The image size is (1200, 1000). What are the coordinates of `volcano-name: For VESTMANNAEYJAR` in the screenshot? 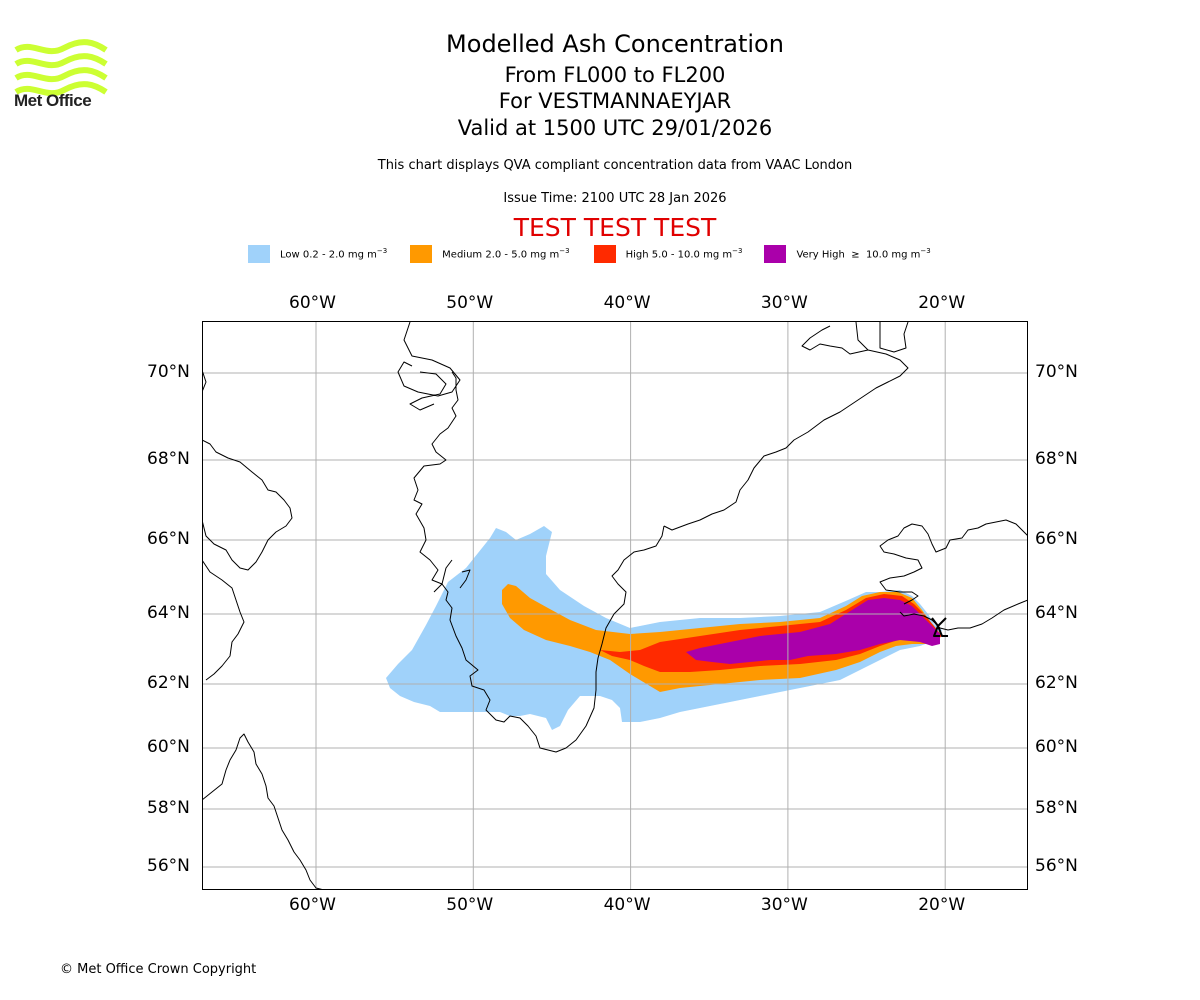 It's located at (615, 101).